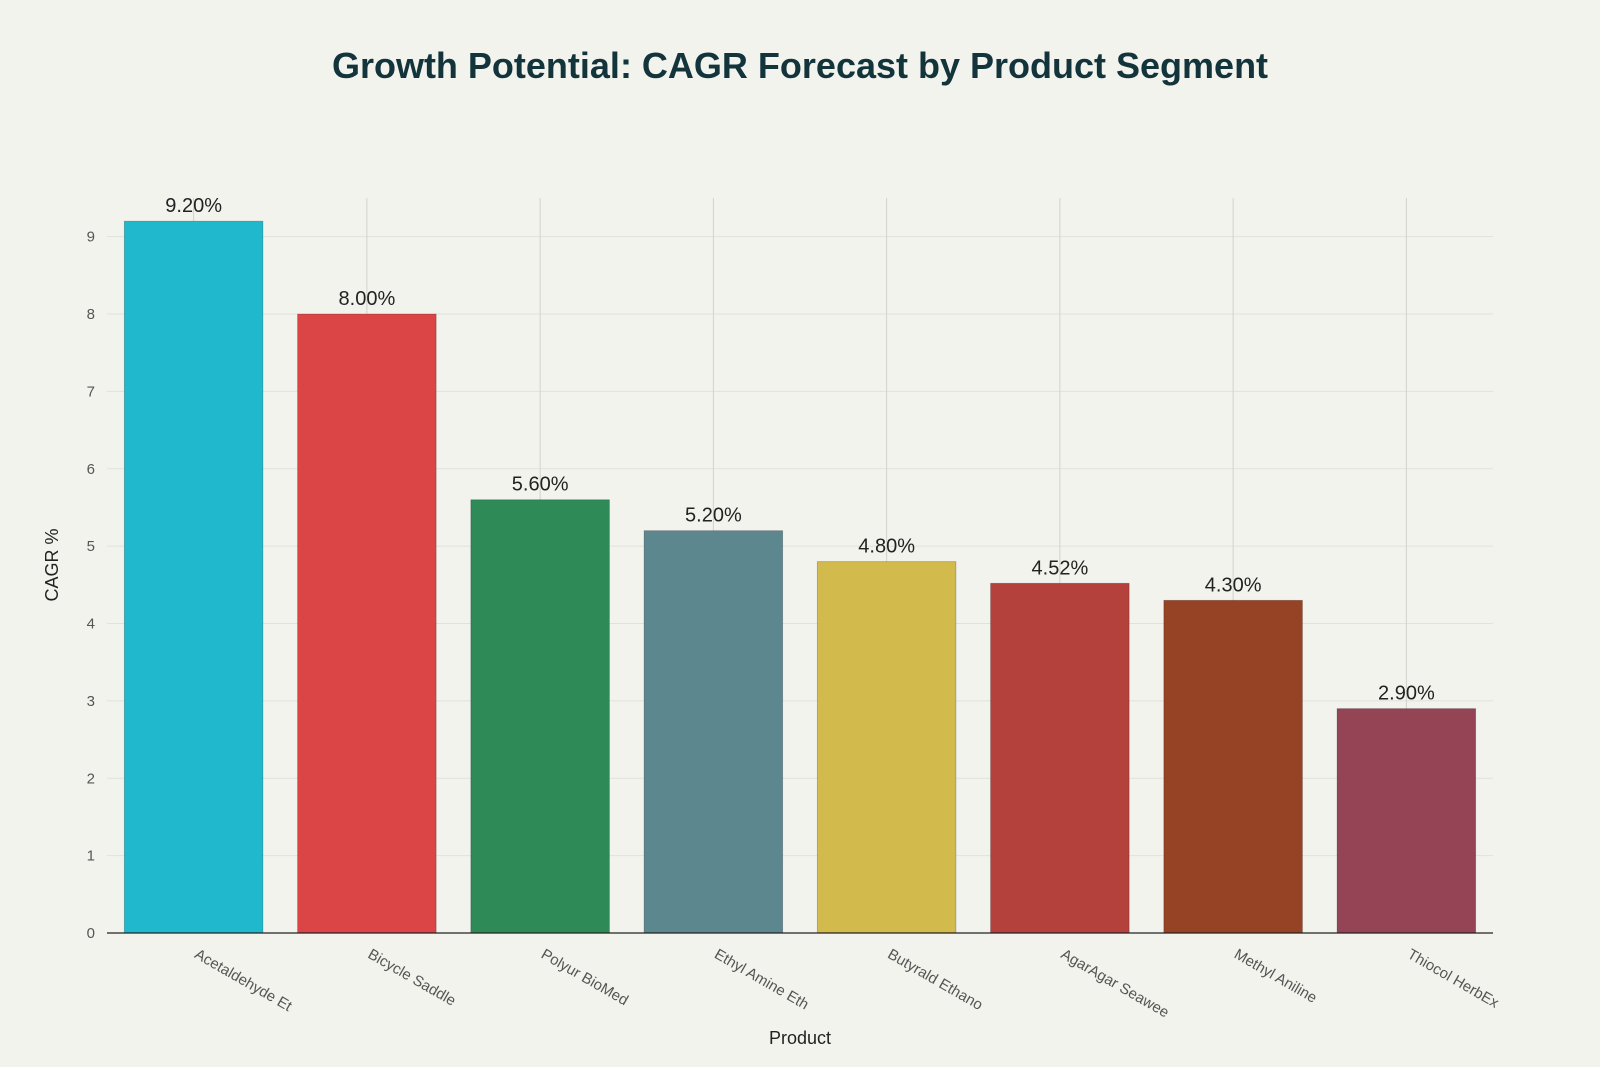 This screenshot has width=1600, height=1067. What do you see at coordinates (1060, 568) in the screenshot?
I see `bar-value-label: 4.52%` at bounding box center [1060, 568].